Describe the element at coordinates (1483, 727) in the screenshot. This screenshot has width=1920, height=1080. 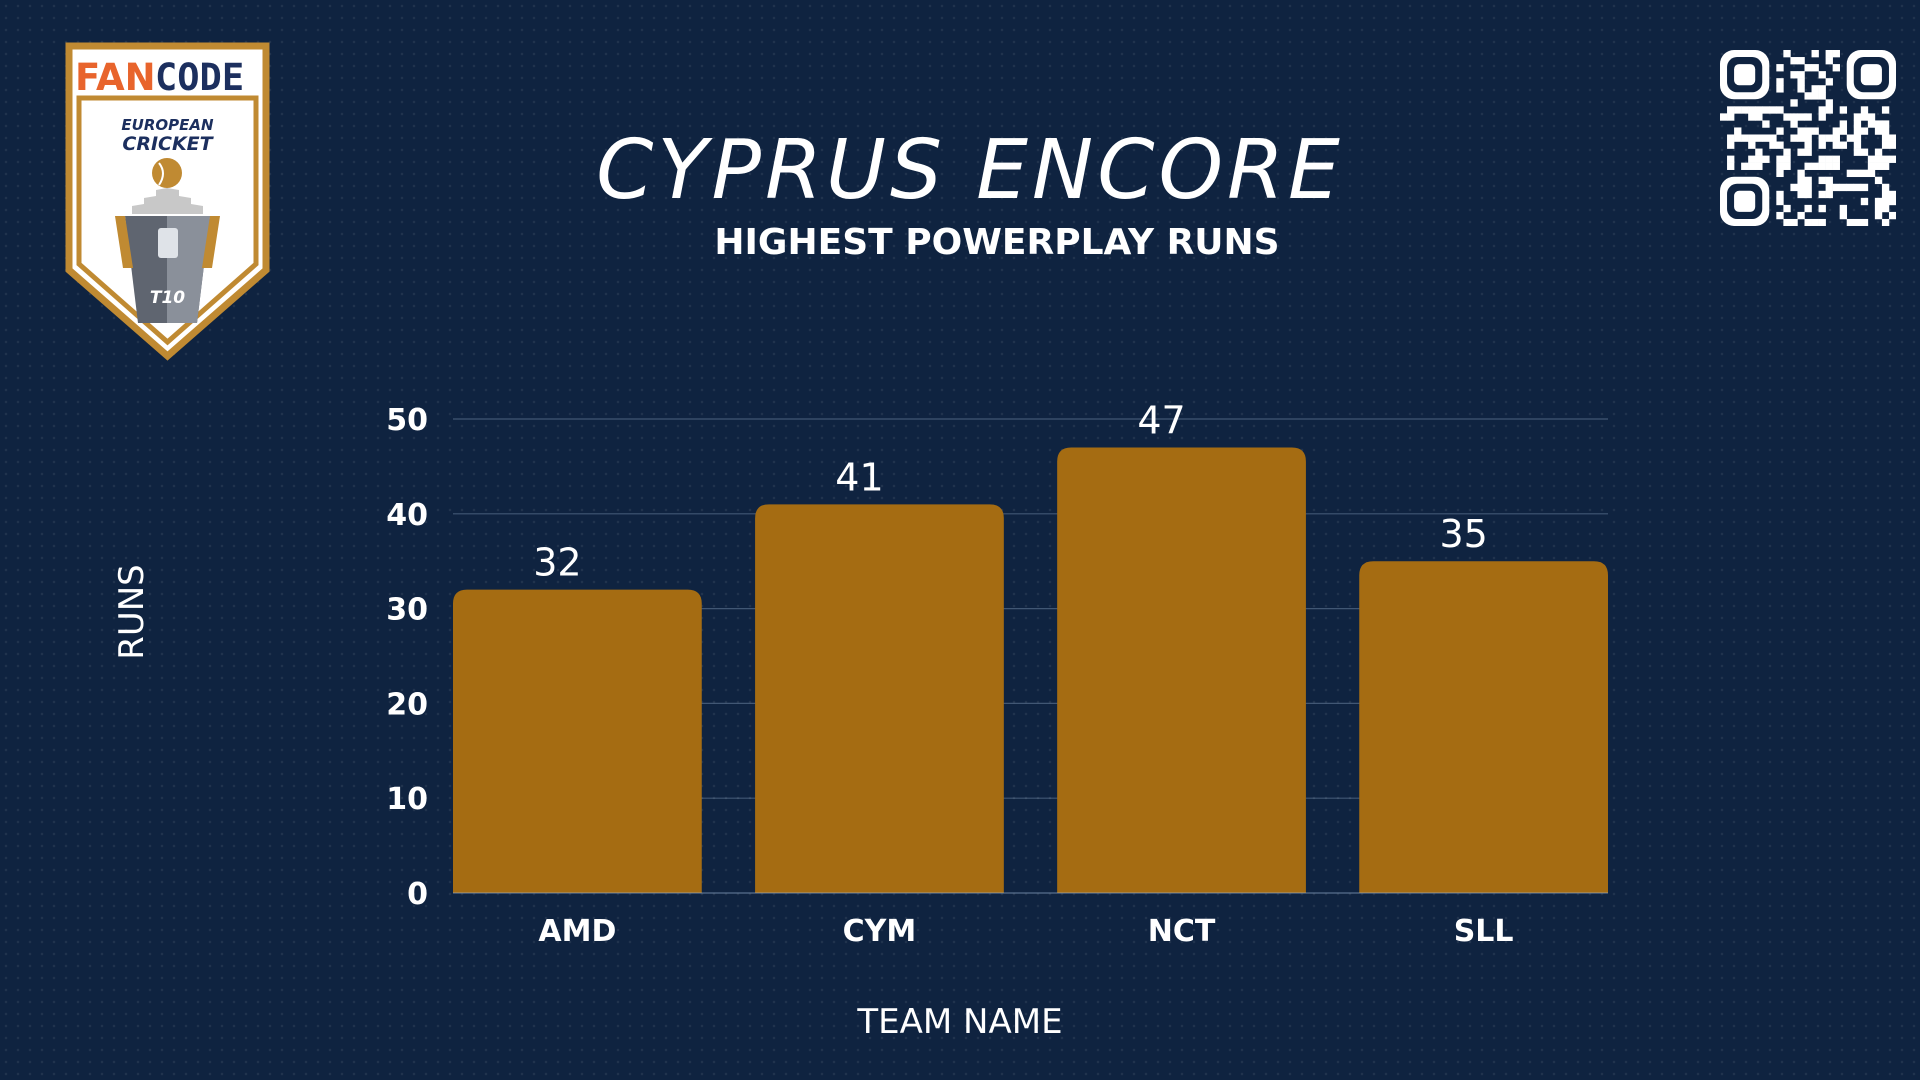
I see `bar-sll` at that location.